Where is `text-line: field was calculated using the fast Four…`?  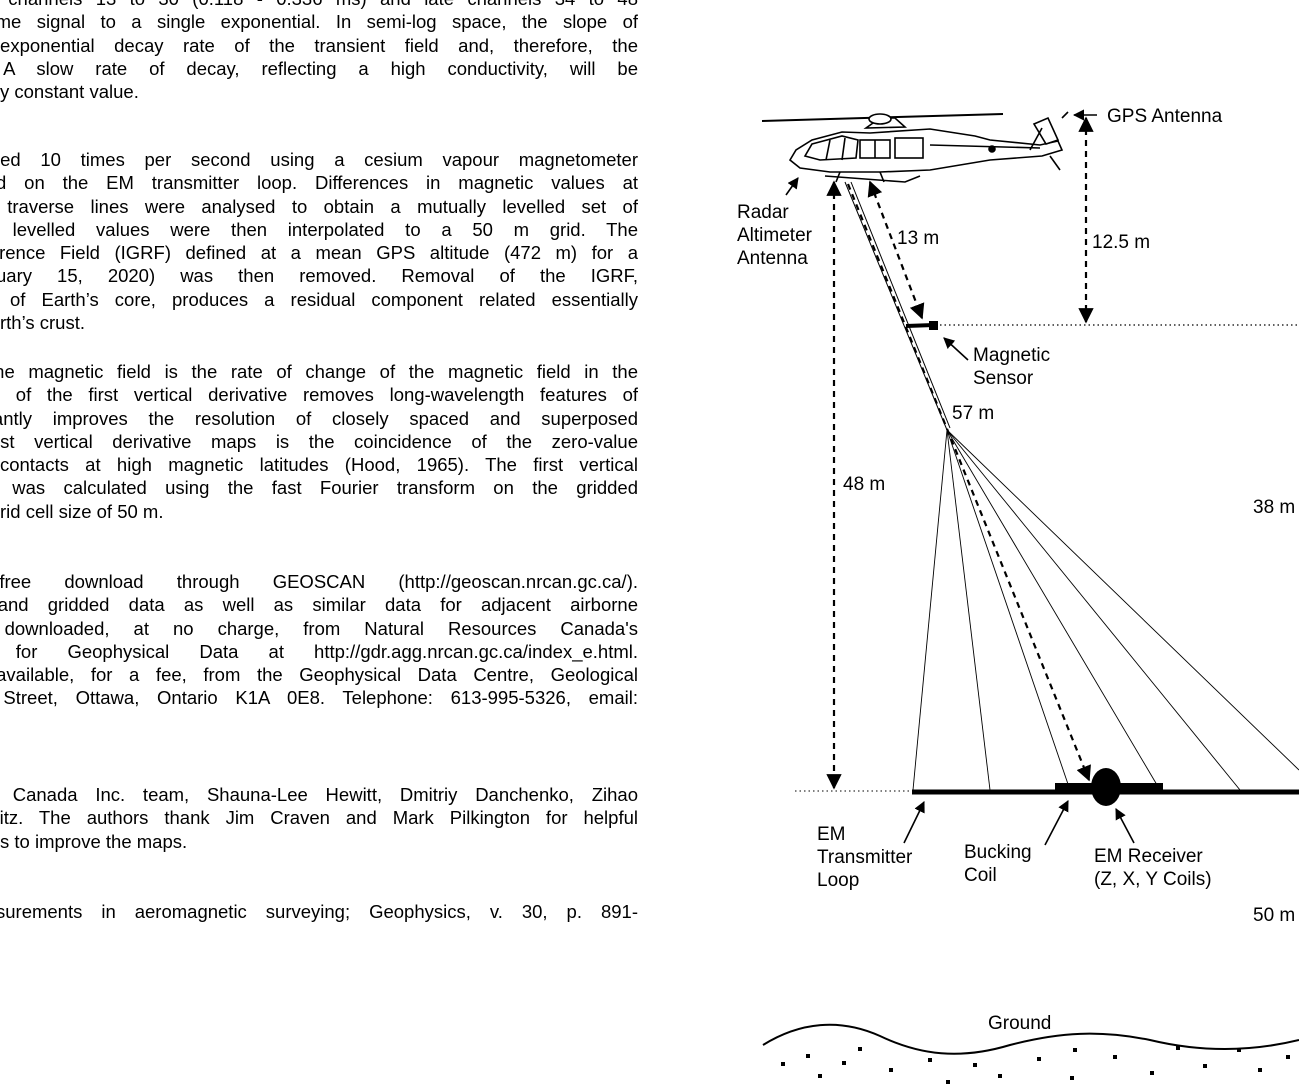
text-line: field was calculated using the fast Four… is located at coordinates (319, 488).